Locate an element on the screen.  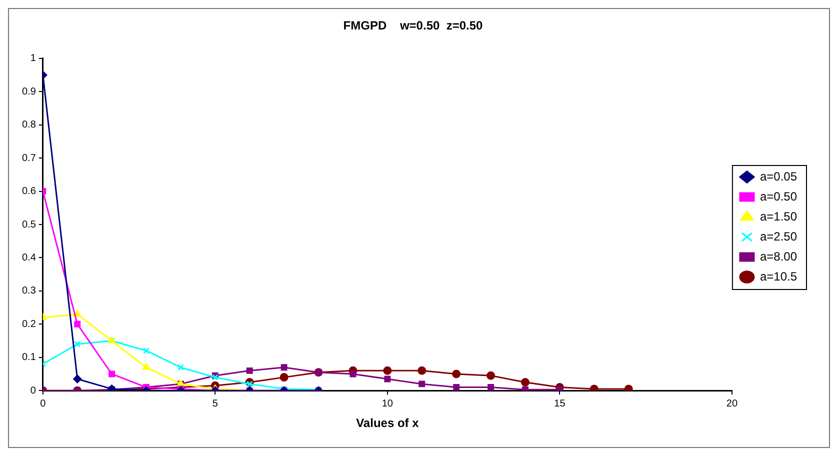
y-tick-label: 0.5 is located at coordinates (29, 224).